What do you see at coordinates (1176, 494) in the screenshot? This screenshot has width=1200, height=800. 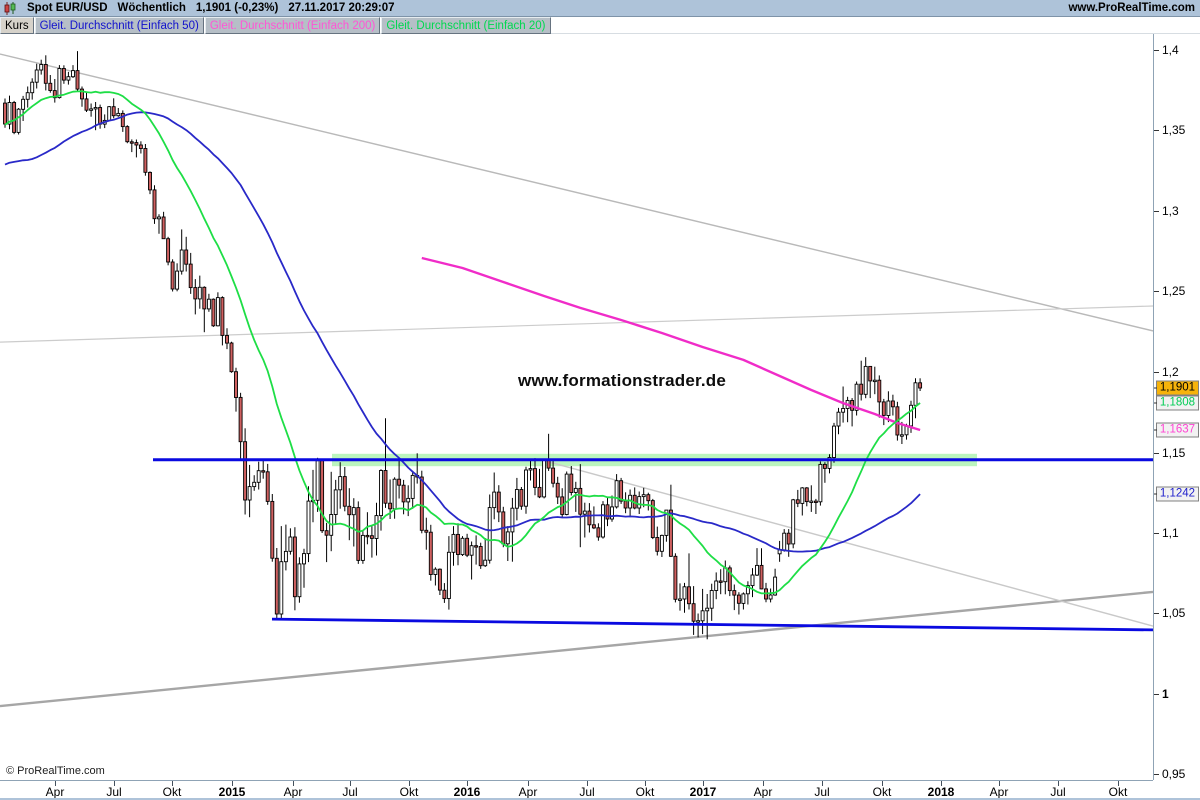 I see `ma50-value-badge: 1,1242` at bounding box center [1176, 494].